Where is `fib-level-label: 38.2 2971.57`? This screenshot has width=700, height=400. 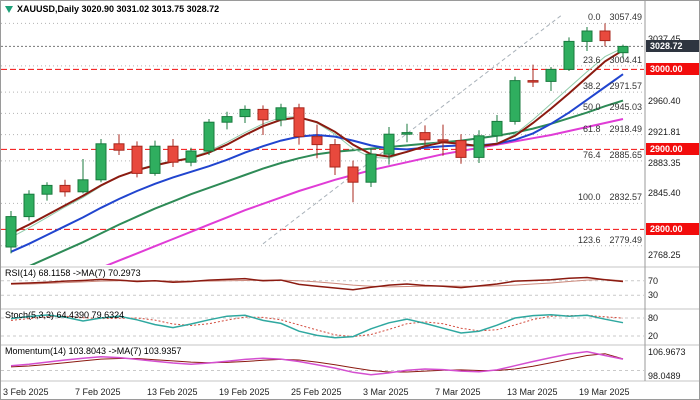
fib-level-label: 38.2 2971.57 is located at coordinates (612, 86).